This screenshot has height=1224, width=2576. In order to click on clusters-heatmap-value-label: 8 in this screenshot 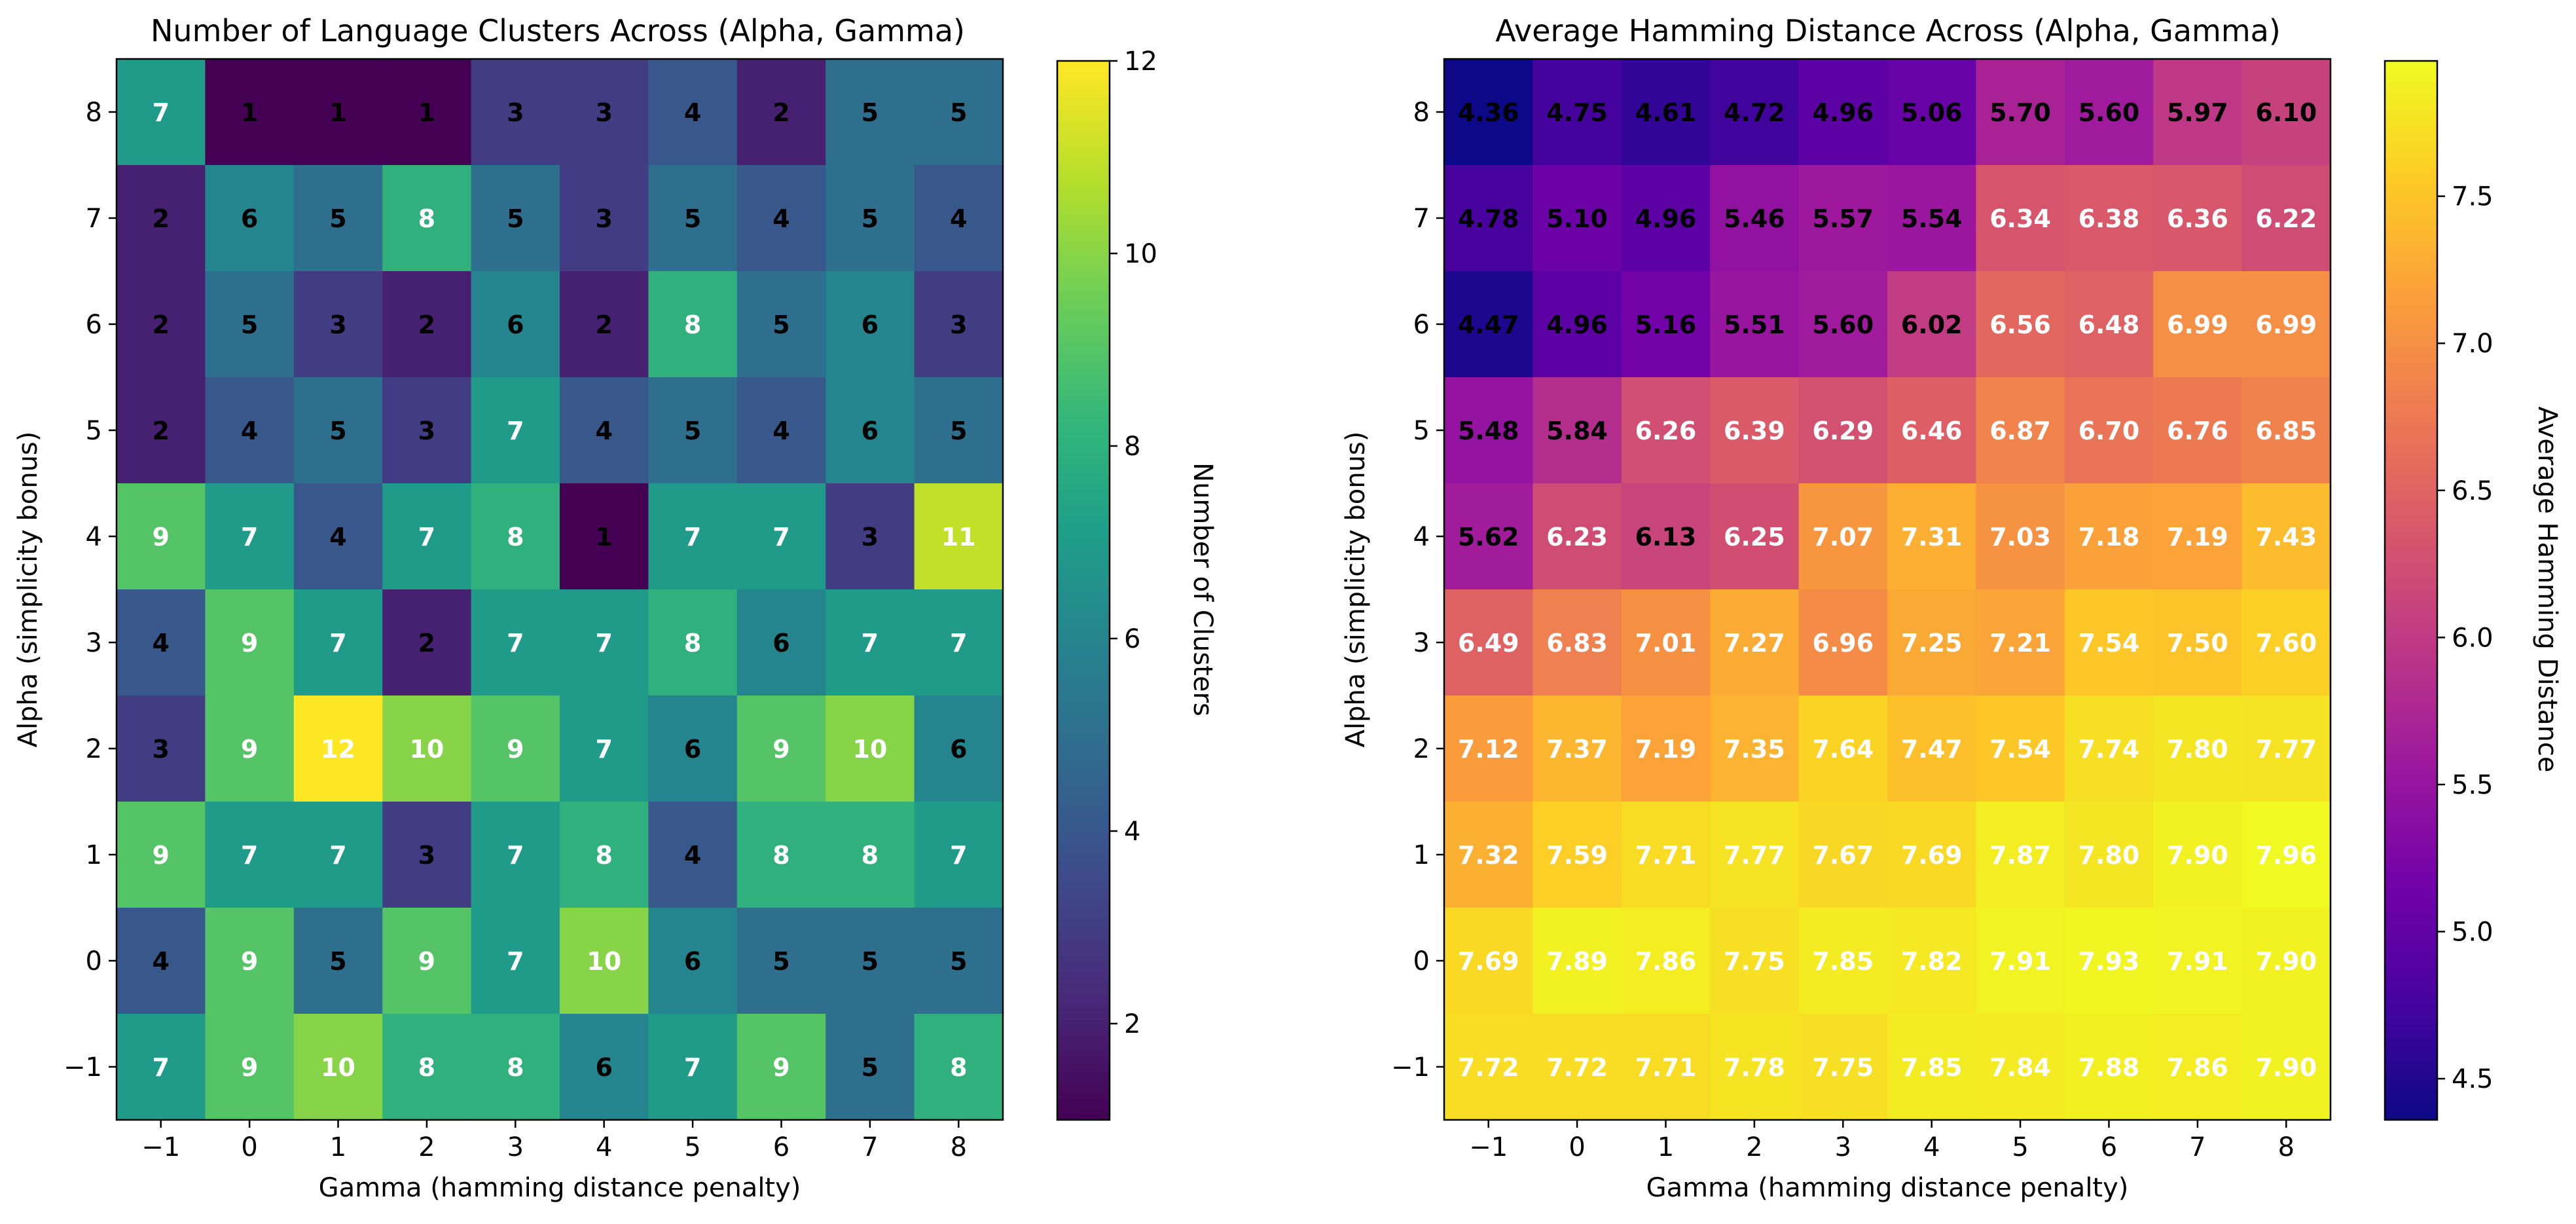, I will do `click(515, 1067)`.